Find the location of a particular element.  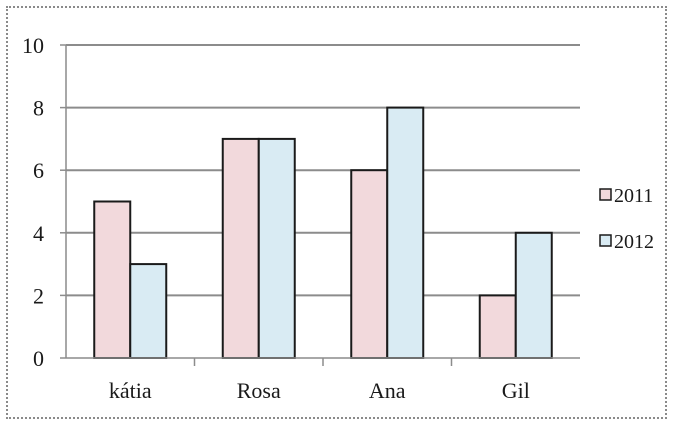

y-tick-label-6: 6 is located at coordinates (38, 170).